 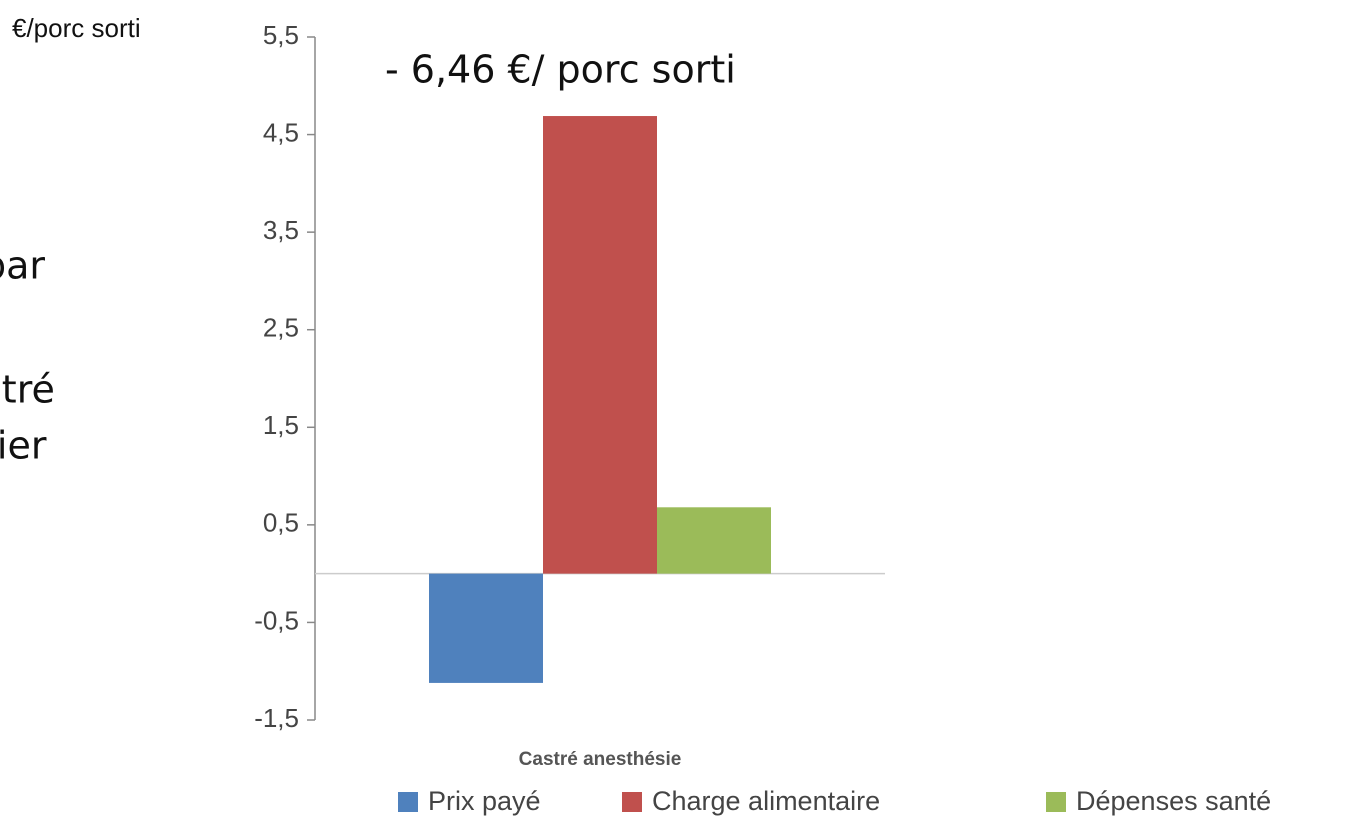 I want to click on legend-label: Charge alimentaire, so click(x=766, y=801).